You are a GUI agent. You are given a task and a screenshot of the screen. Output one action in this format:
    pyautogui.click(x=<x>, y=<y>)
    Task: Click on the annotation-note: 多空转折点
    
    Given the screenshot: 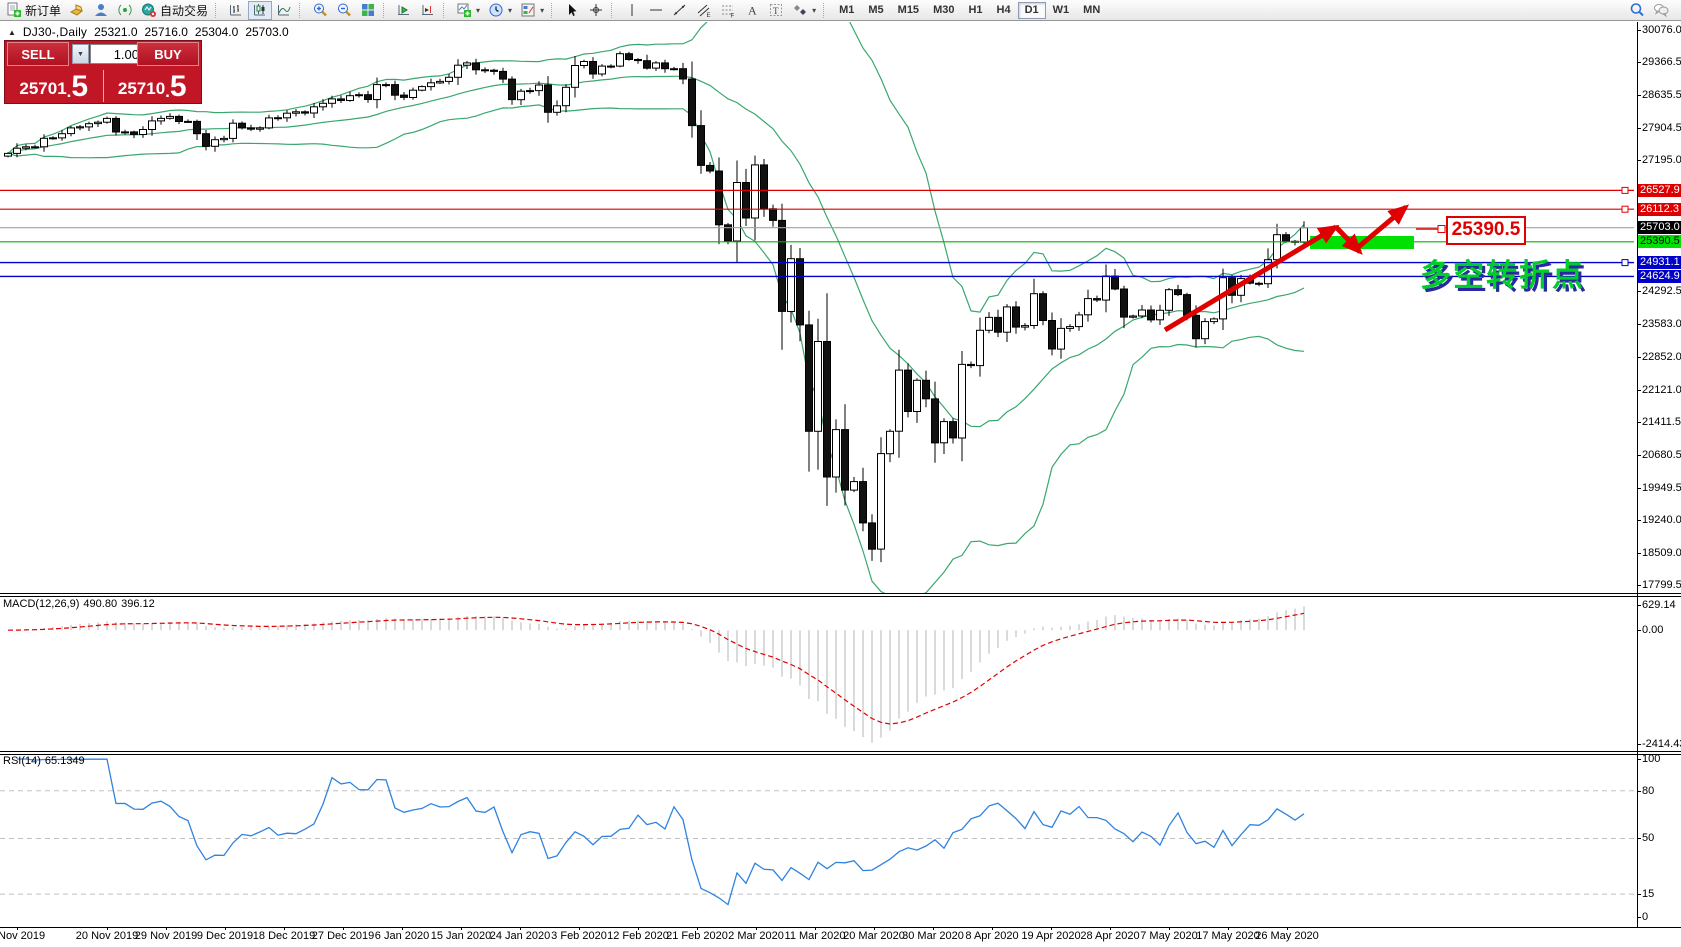 What is the action you would take?
    pyautogui.click(x=1502, y=275)
    